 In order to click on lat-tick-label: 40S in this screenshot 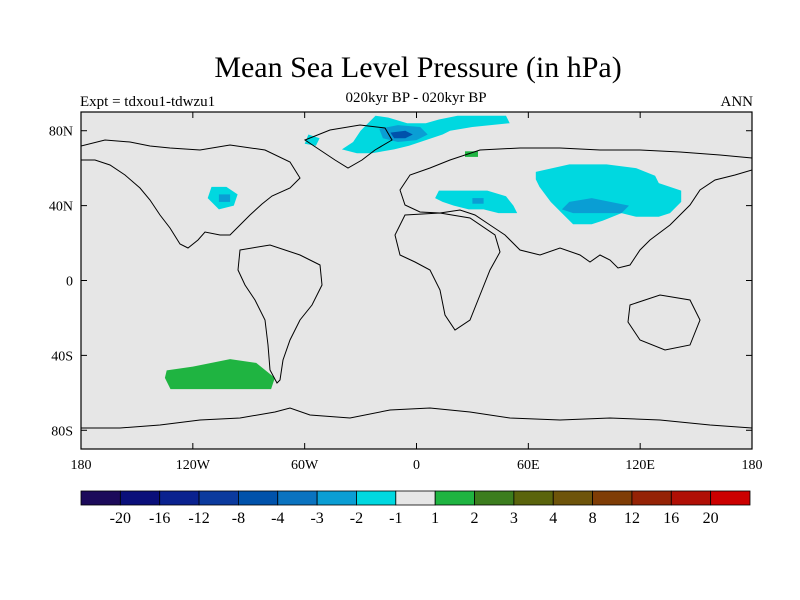, I will do `click(62, 356)`.